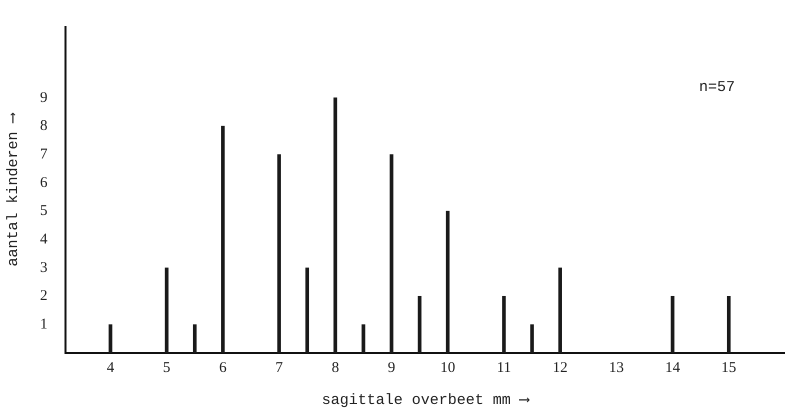  Describe the element at coordinates (504, 368) in the screenshot. I see `x-tick-label: 11` at that location.